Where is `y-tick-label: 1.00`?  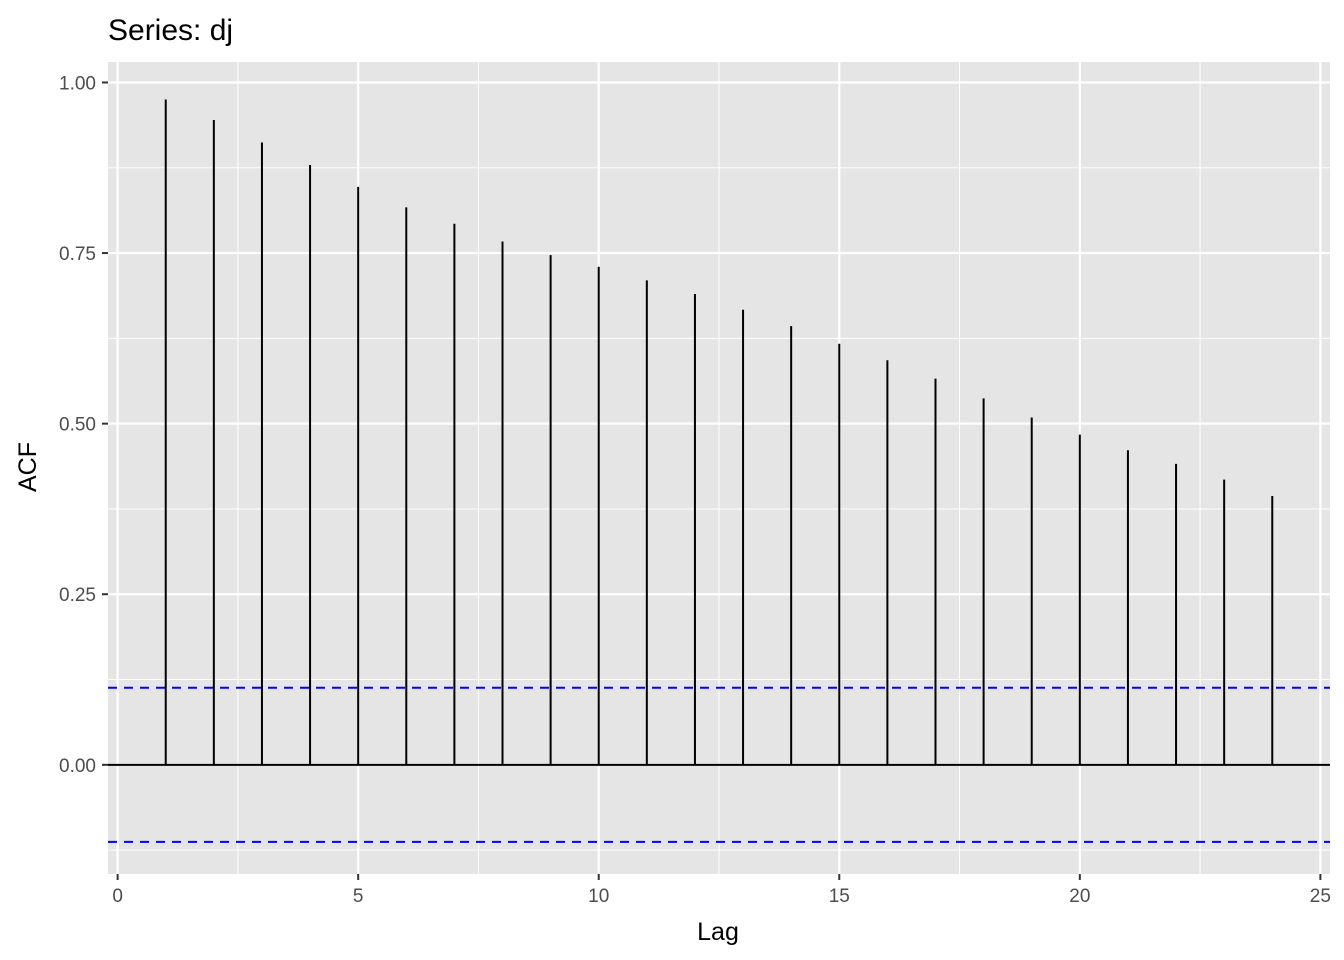 y-tick-label: 1.00 is located at coordinates (77, 83).